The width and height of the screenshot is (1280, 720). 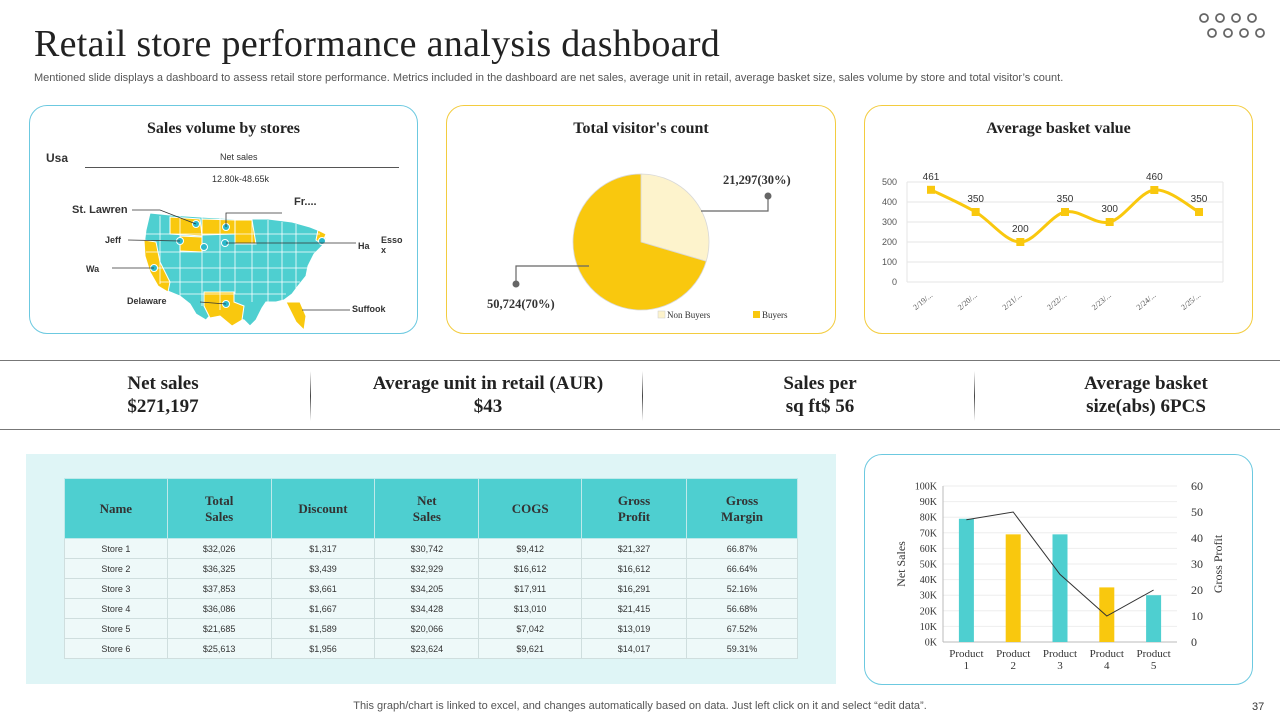 I want to click on y2-tick-label: 20, so click(x=1197, y=590).